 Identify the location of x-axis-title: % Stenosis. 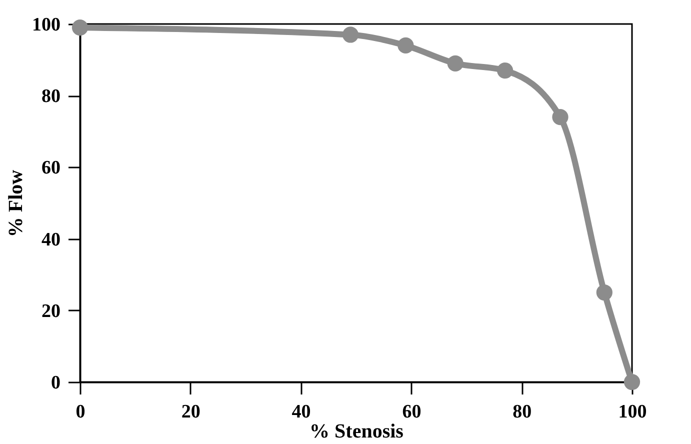
(357, 431).